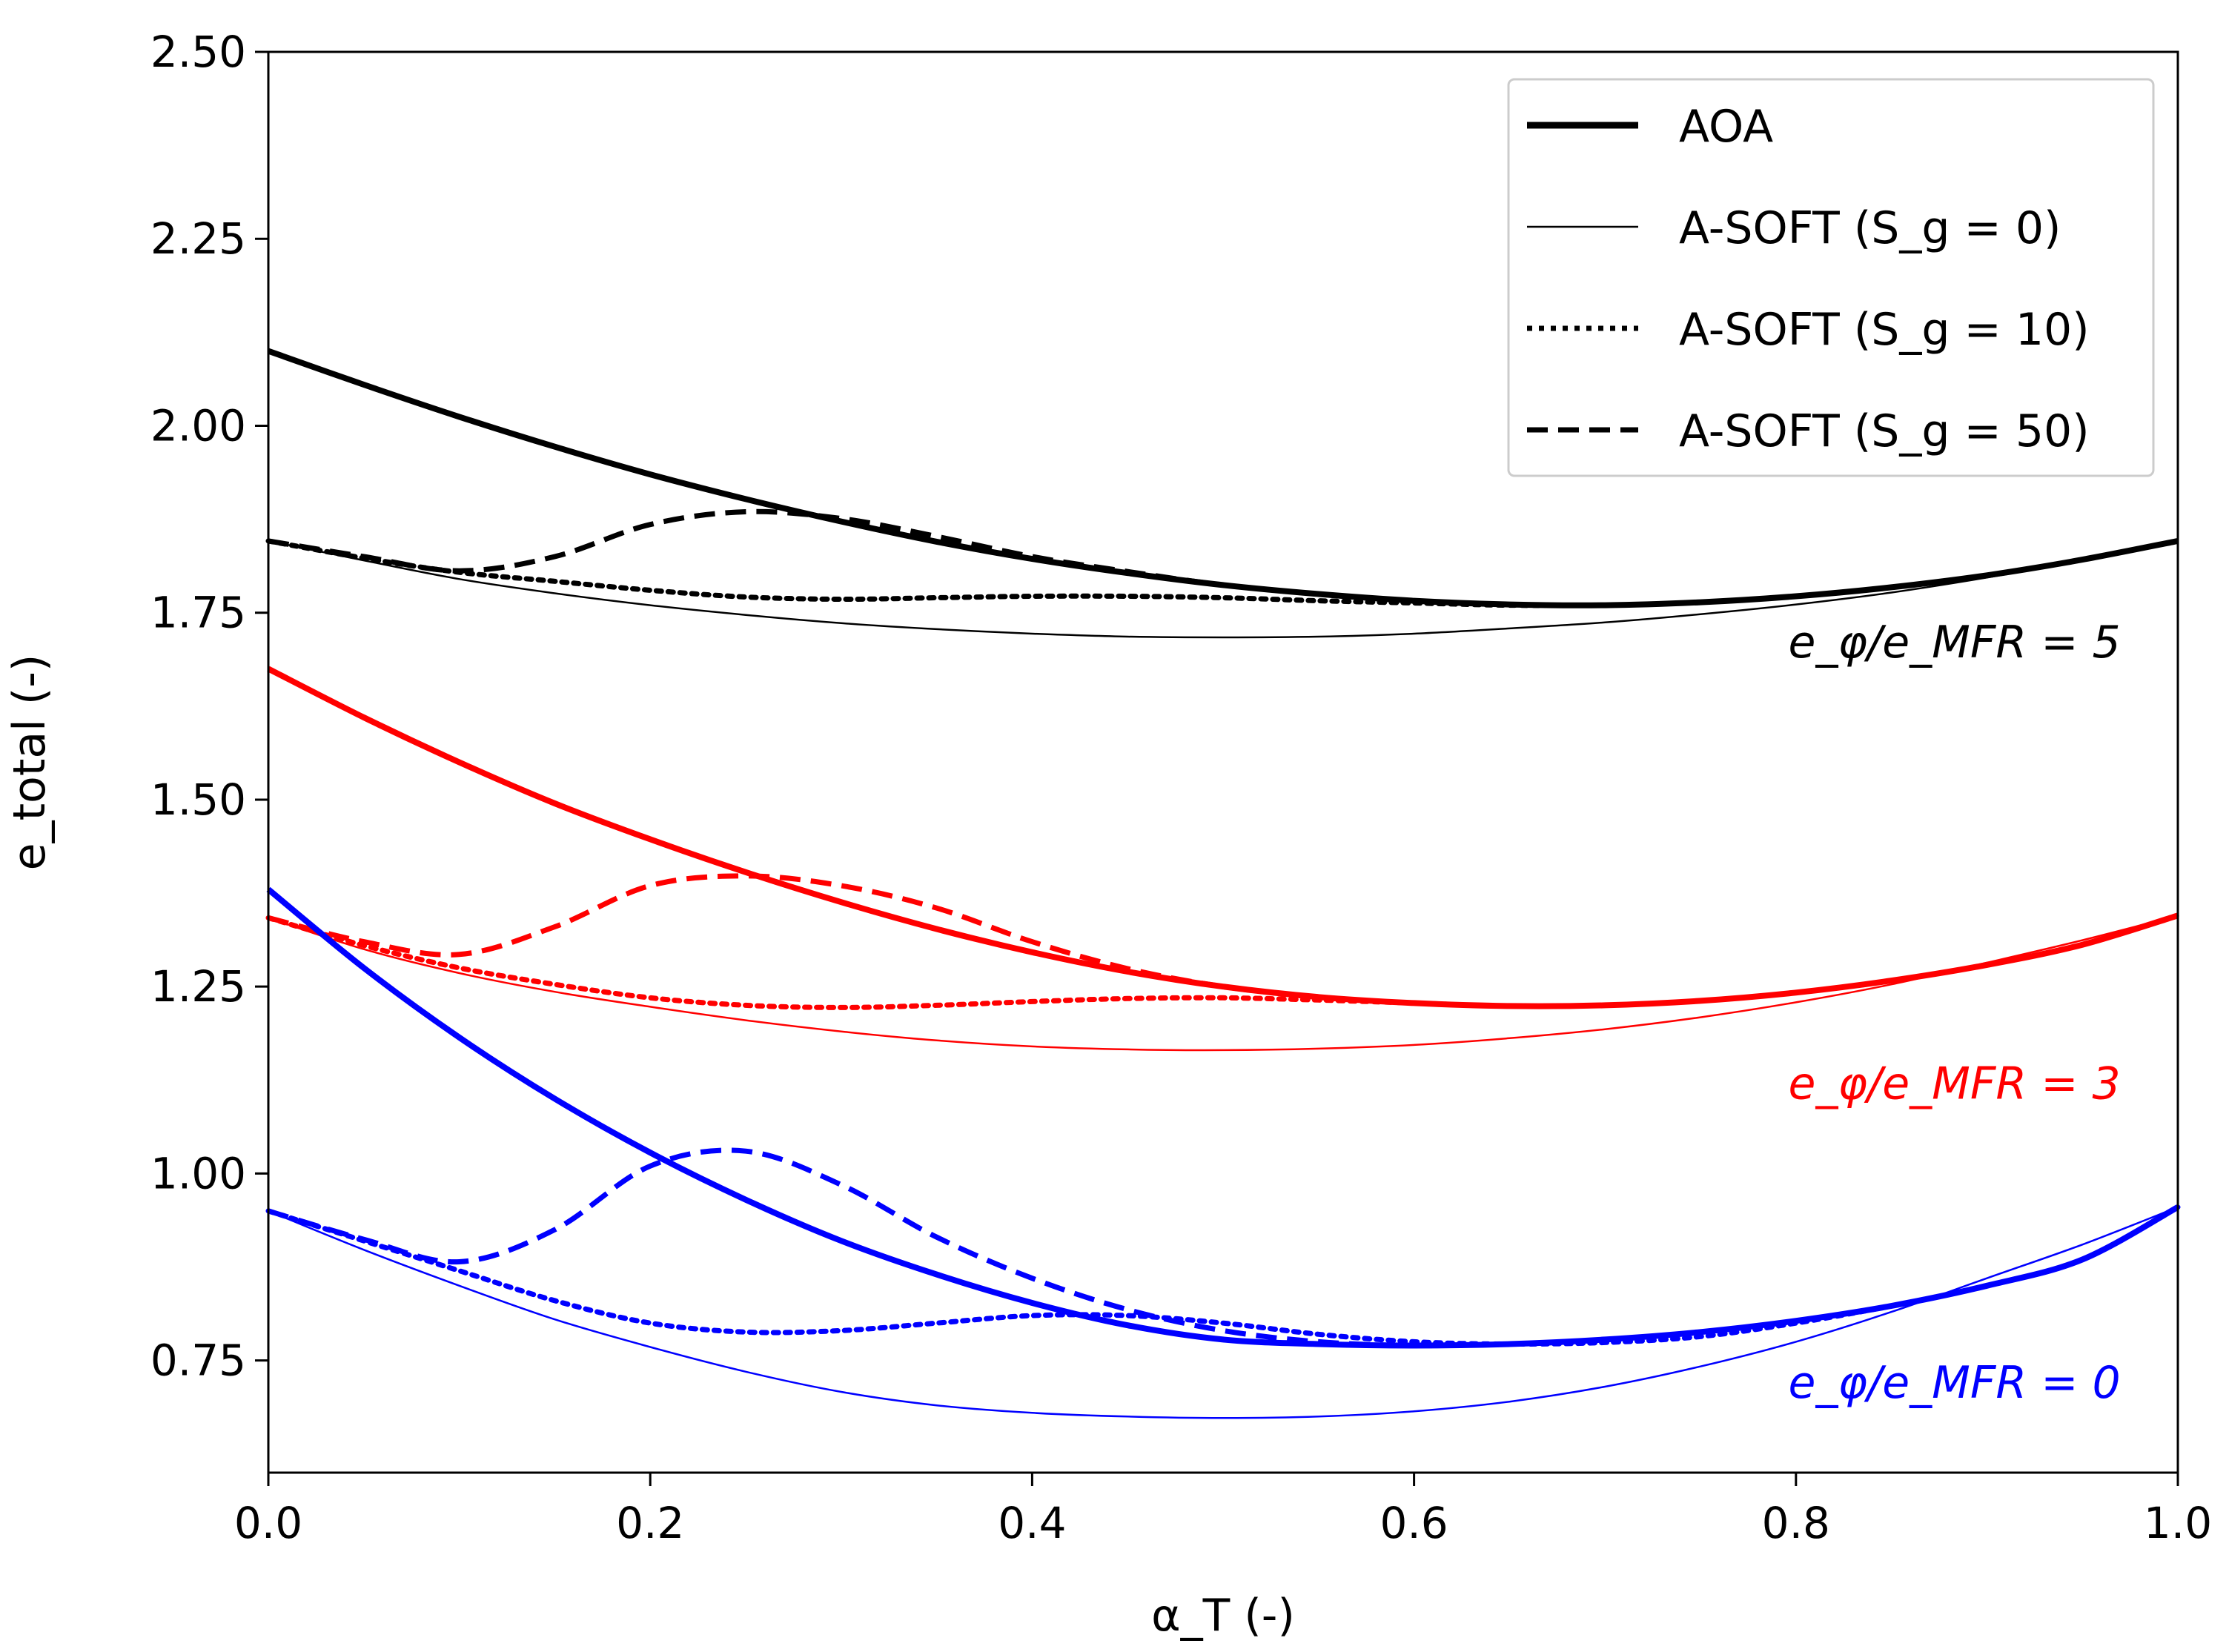 The width and height of the screenshot is (2229, 1652). What do you see at coordinates (2178, 1523) in the screenshot?
I see `x-tick-label: 1.0` at bounding box center [2178, 1523].